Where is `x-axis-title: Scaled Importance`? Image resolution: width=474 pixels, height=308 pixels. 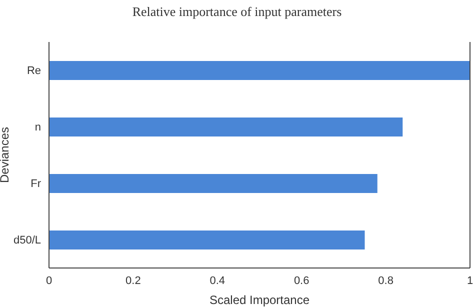
x-axis-title: Scaled Importance is located at coordinates (259, 300).